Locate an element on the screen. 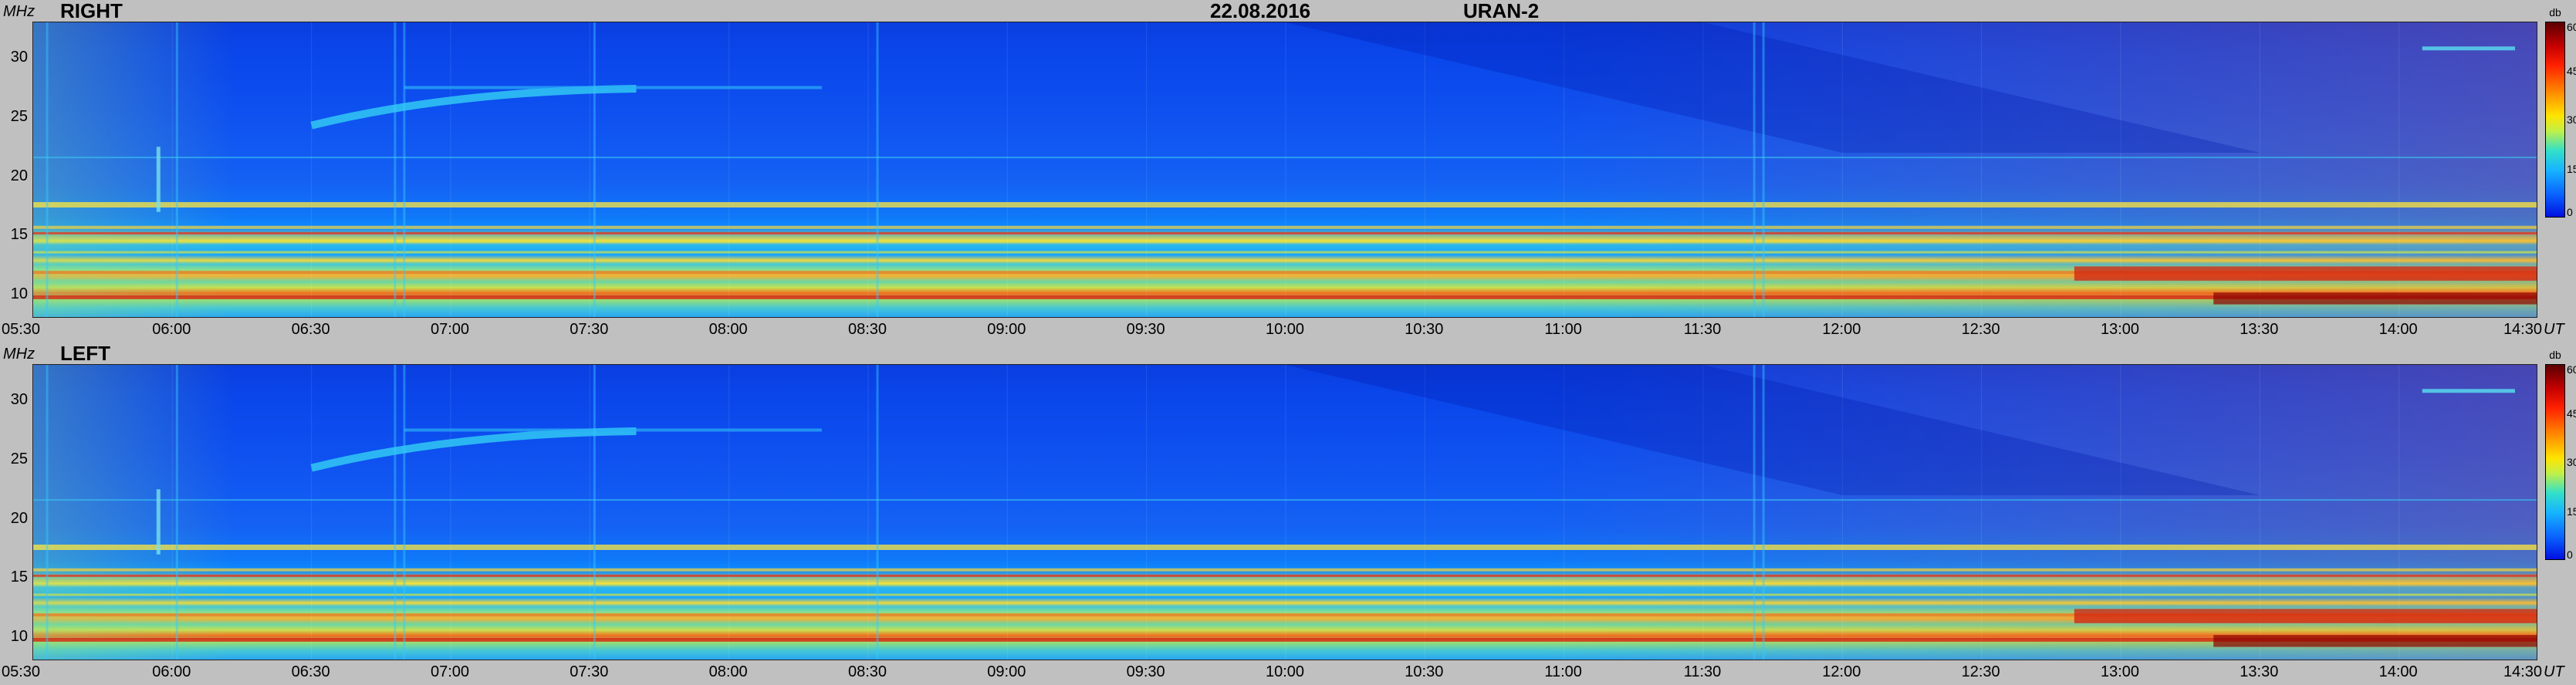 The width and height of the screenshot is (2576, 685). panel-label: LEFT is located at coordinates (85, 353).